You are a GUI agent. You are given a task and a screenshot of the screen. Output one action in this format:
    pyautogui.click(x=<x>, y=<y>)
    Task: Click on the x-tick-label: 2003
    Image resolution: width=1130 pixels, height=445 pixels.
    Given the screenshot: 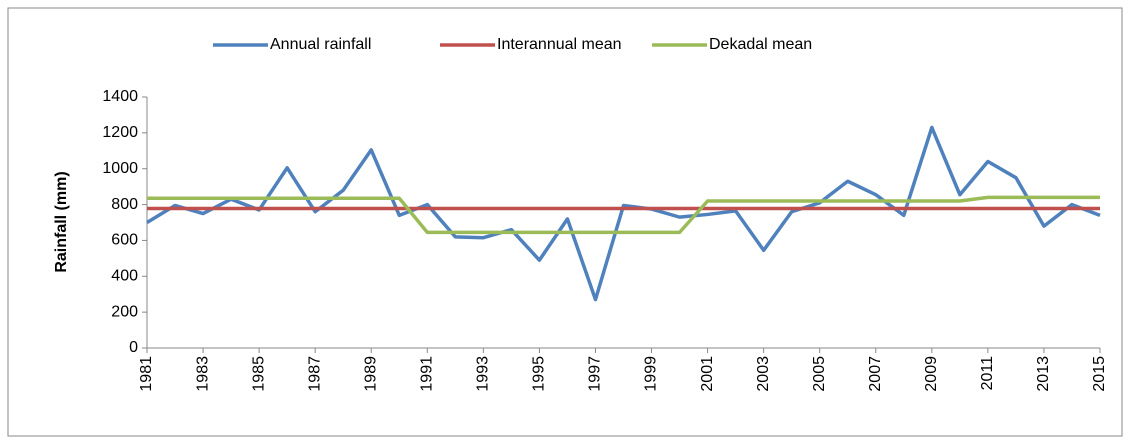 What is the action you would take?
    pyautogui.click(x=763, y=374)
    